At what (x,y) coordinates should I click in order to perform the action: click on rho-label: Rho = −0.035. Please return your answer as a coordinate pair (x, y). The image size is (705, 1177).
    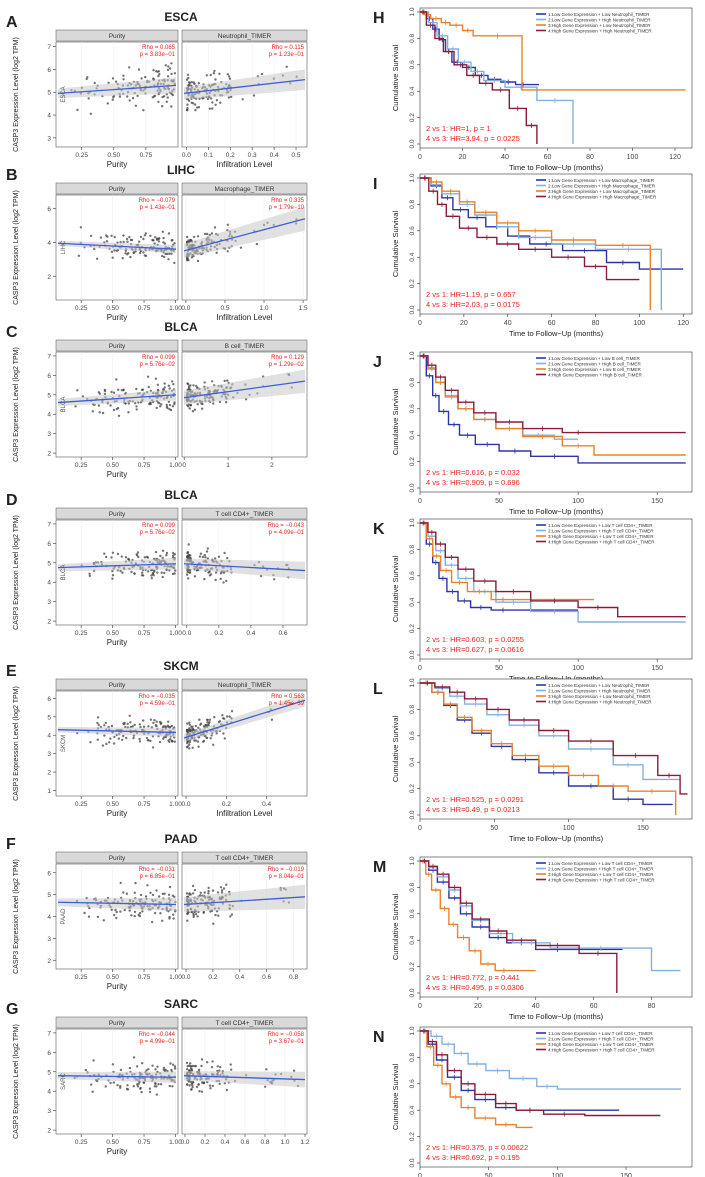
    Looking at the image, I should click on (157, 697).